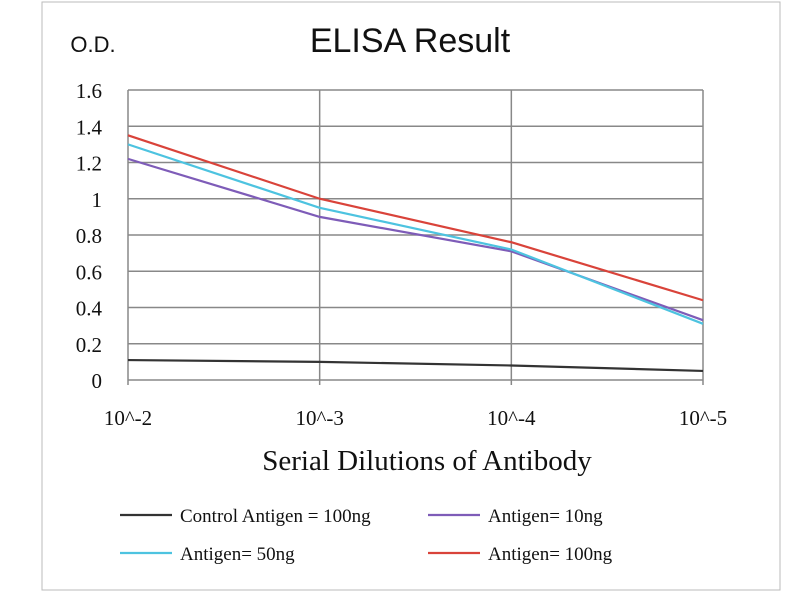 Image resolution: width=800 pixels, height=600 pixels. Describe the element at coordinates (319, 418) in the screenshot. I see `x-tick-label: 10^-3` at that location.